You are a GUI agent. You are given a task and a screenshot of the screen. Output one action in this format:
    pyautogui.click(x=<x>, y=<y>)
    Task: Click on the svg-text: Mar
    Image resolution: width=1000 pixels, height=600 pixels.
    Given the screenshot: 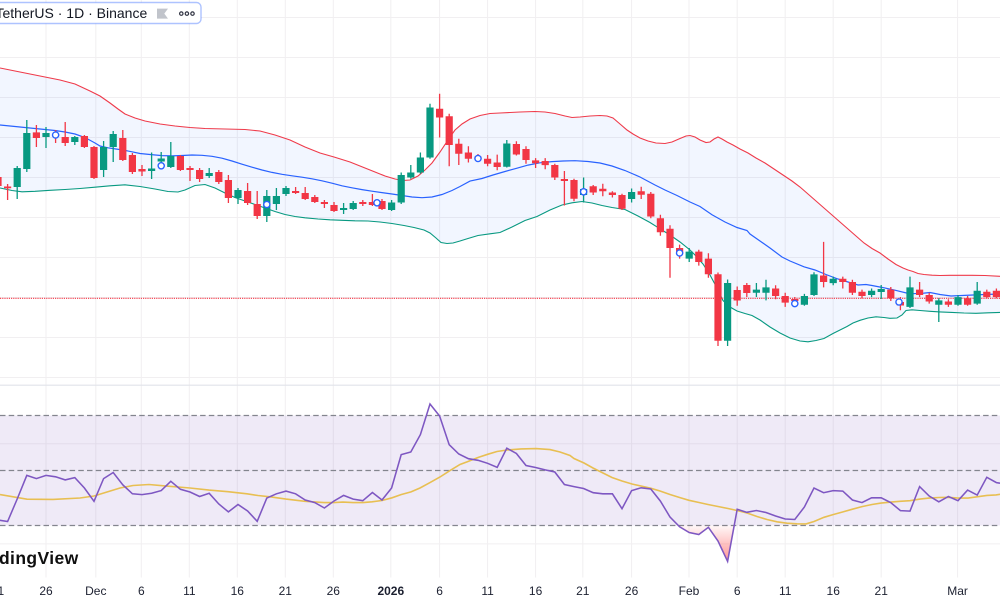 What is the action you would take?
    pyautogui.click(x=957, y=591)
    